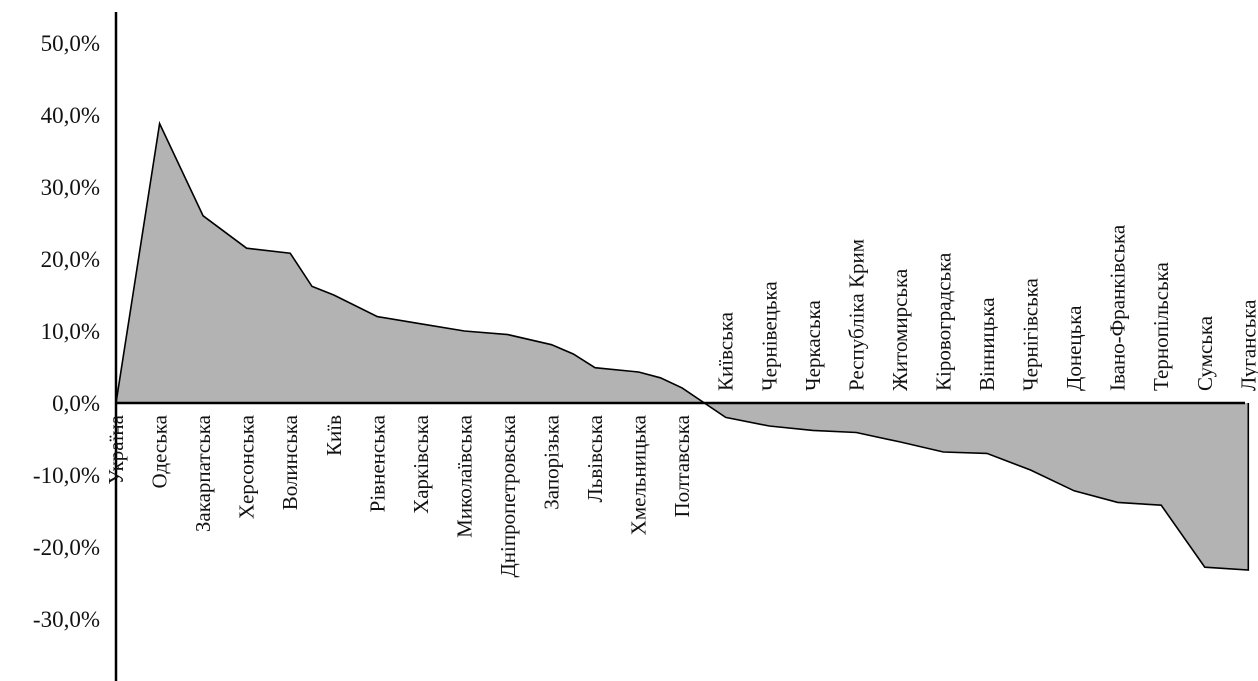  What do you see at coordinates (900, 329) in the screenshot?
I see `category-label: Житомирська` at bounding box center [900, 329].